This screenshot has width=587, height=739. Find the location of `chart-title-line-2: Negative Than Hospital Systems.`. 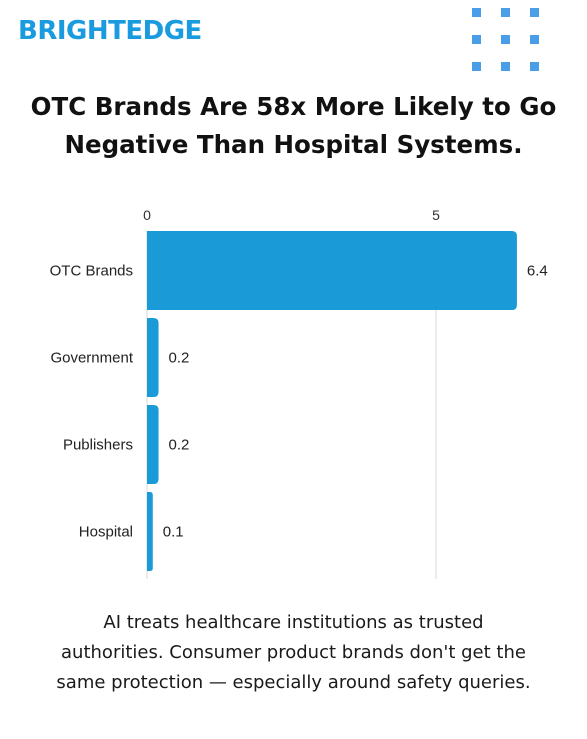

chart-title-line-2: Negative Than Hospital Systems. is located at coordinates (293, 144).